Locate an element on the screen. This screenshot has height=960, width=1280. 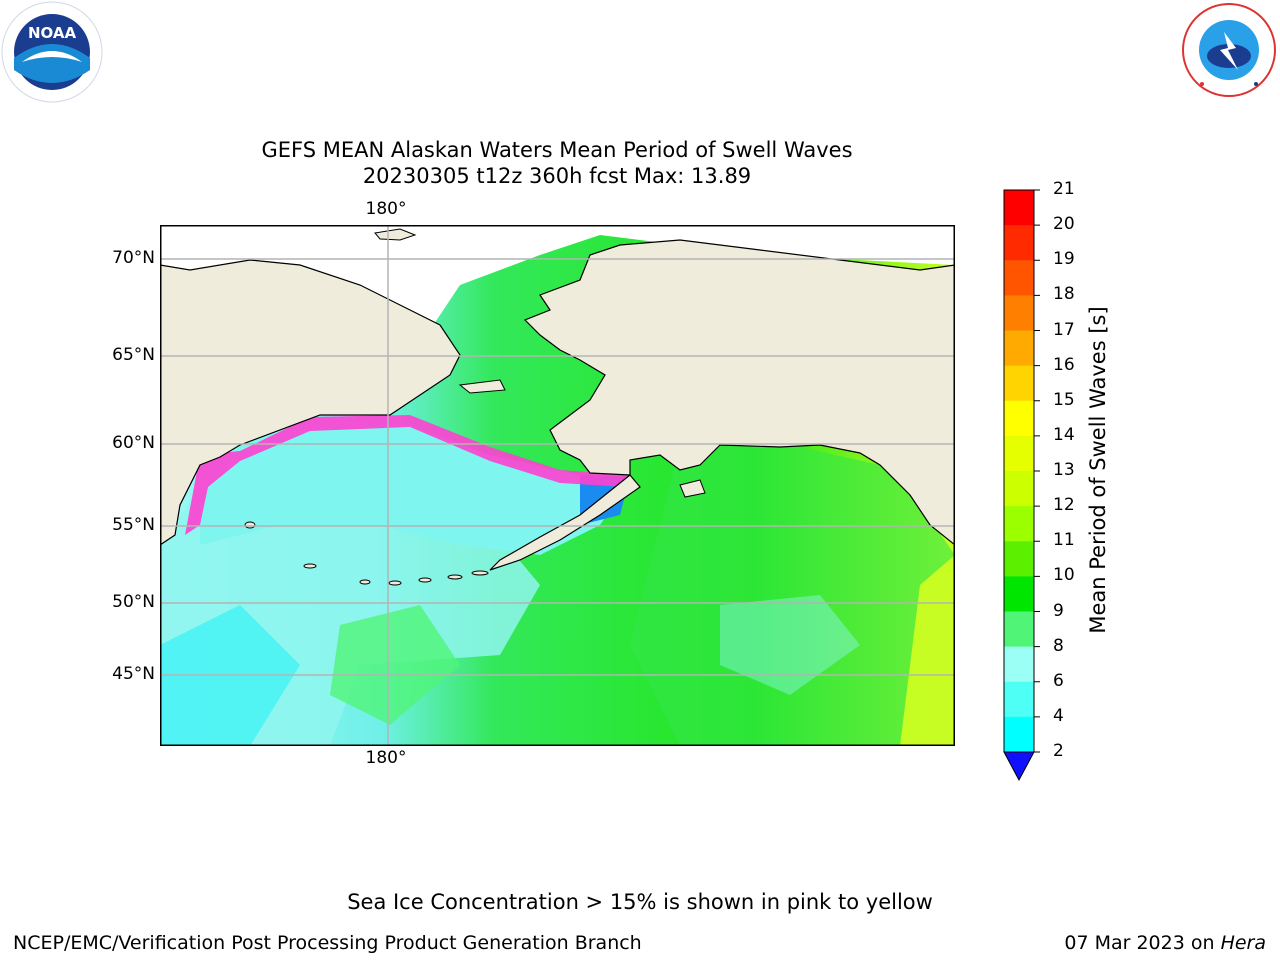
colorbar-tick-label: 15 is located at coordinates (1064, 399).